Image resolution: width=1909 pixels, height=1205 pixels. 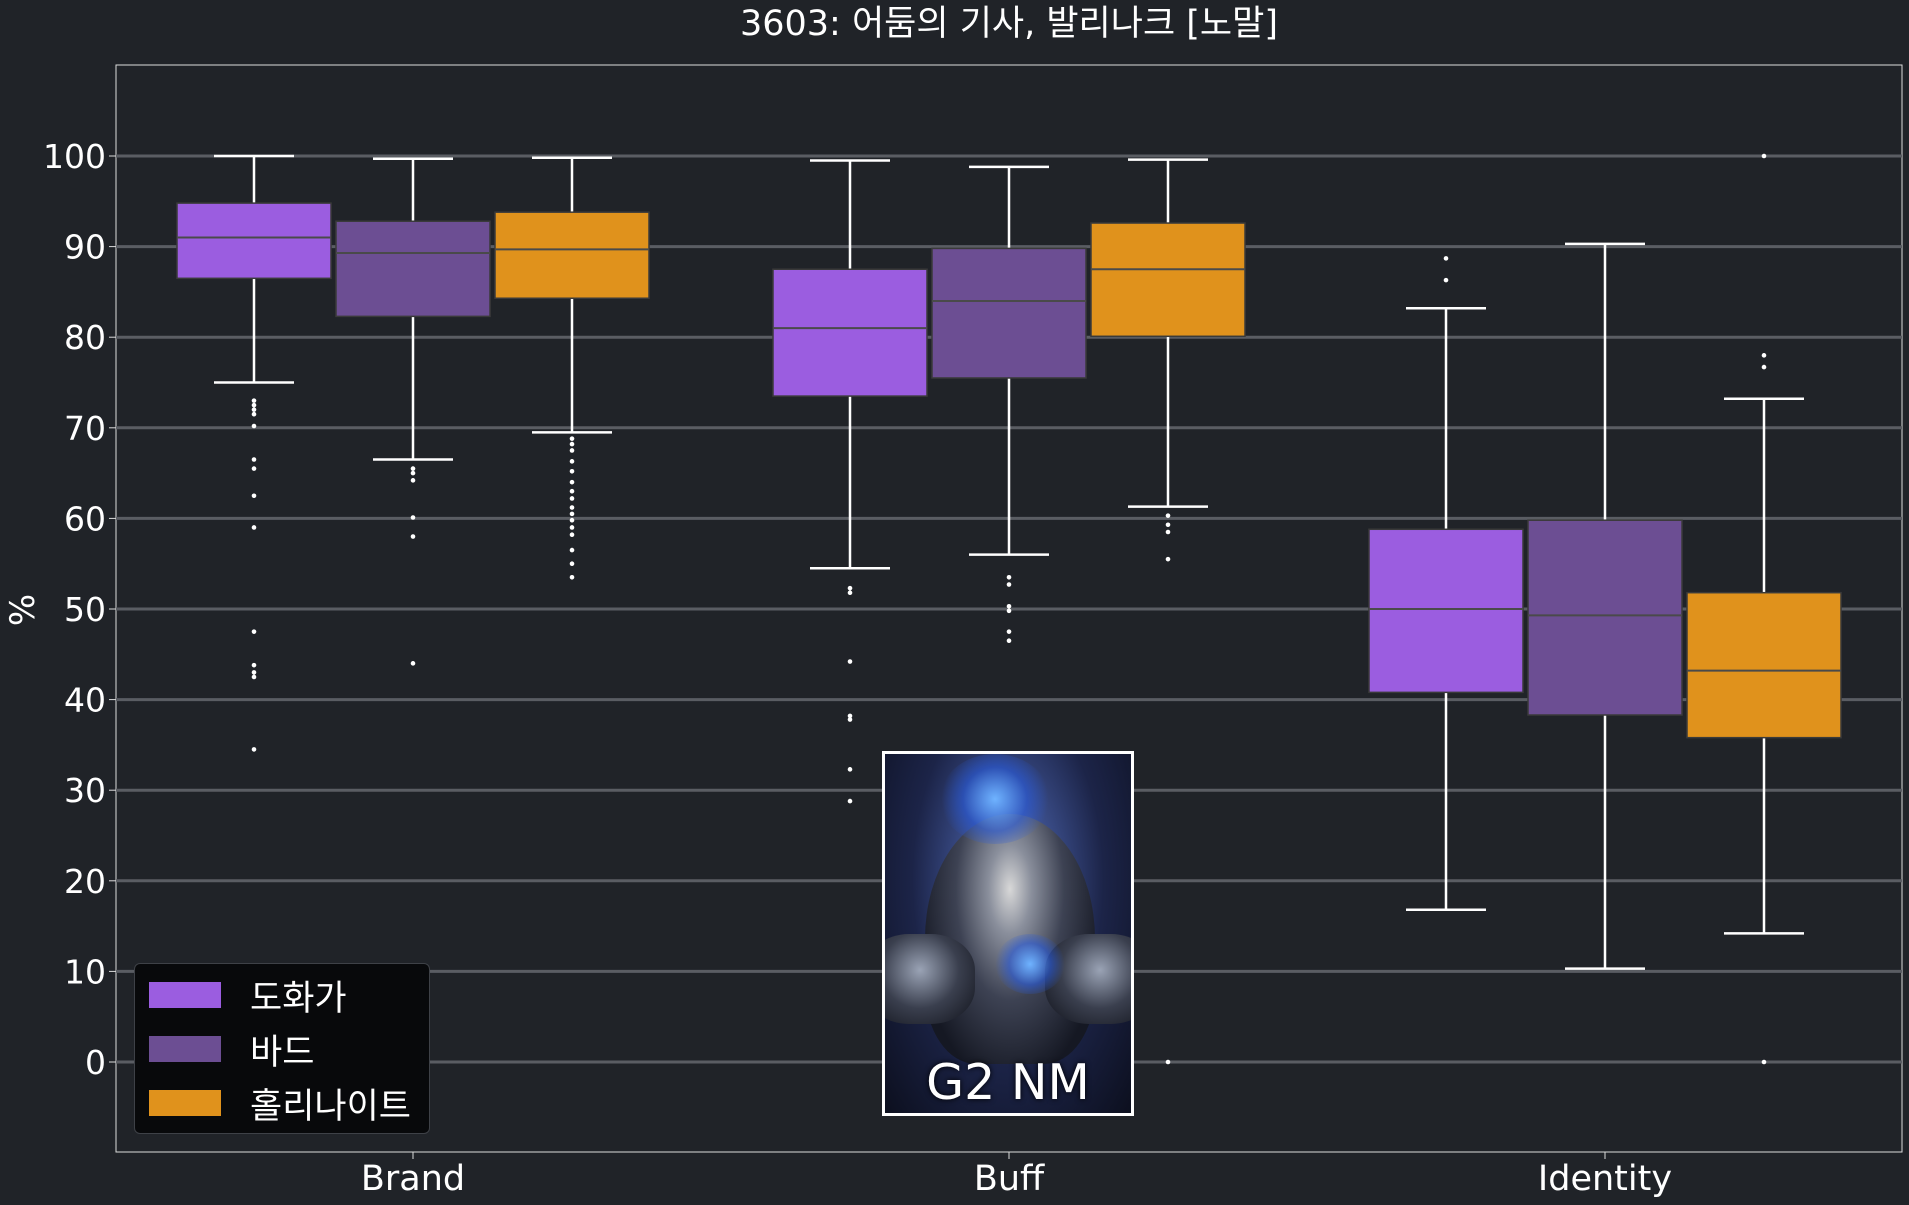 What do you see at coordinates (85, 518) in the screenshot?
I see `y-tick-label: 60` at bounding box center [85, 518].